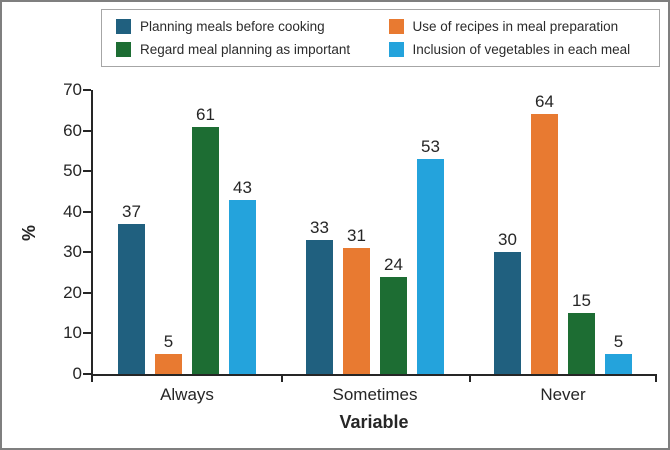  I want to click on bar-column: 43, so click(242, 276).